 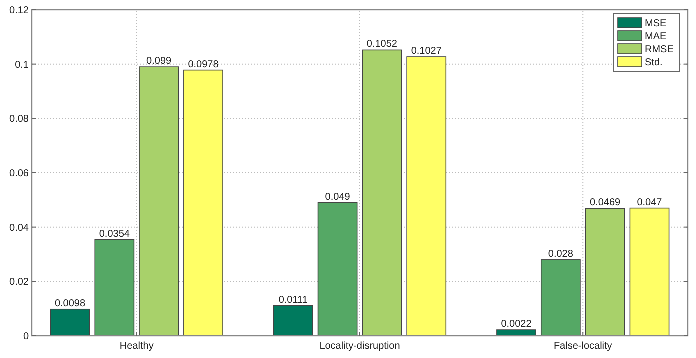 What do you see at coordinates (659, 50) in the screenshot?
I see `legend-label: RMSE` at bounding box center [659, 50].